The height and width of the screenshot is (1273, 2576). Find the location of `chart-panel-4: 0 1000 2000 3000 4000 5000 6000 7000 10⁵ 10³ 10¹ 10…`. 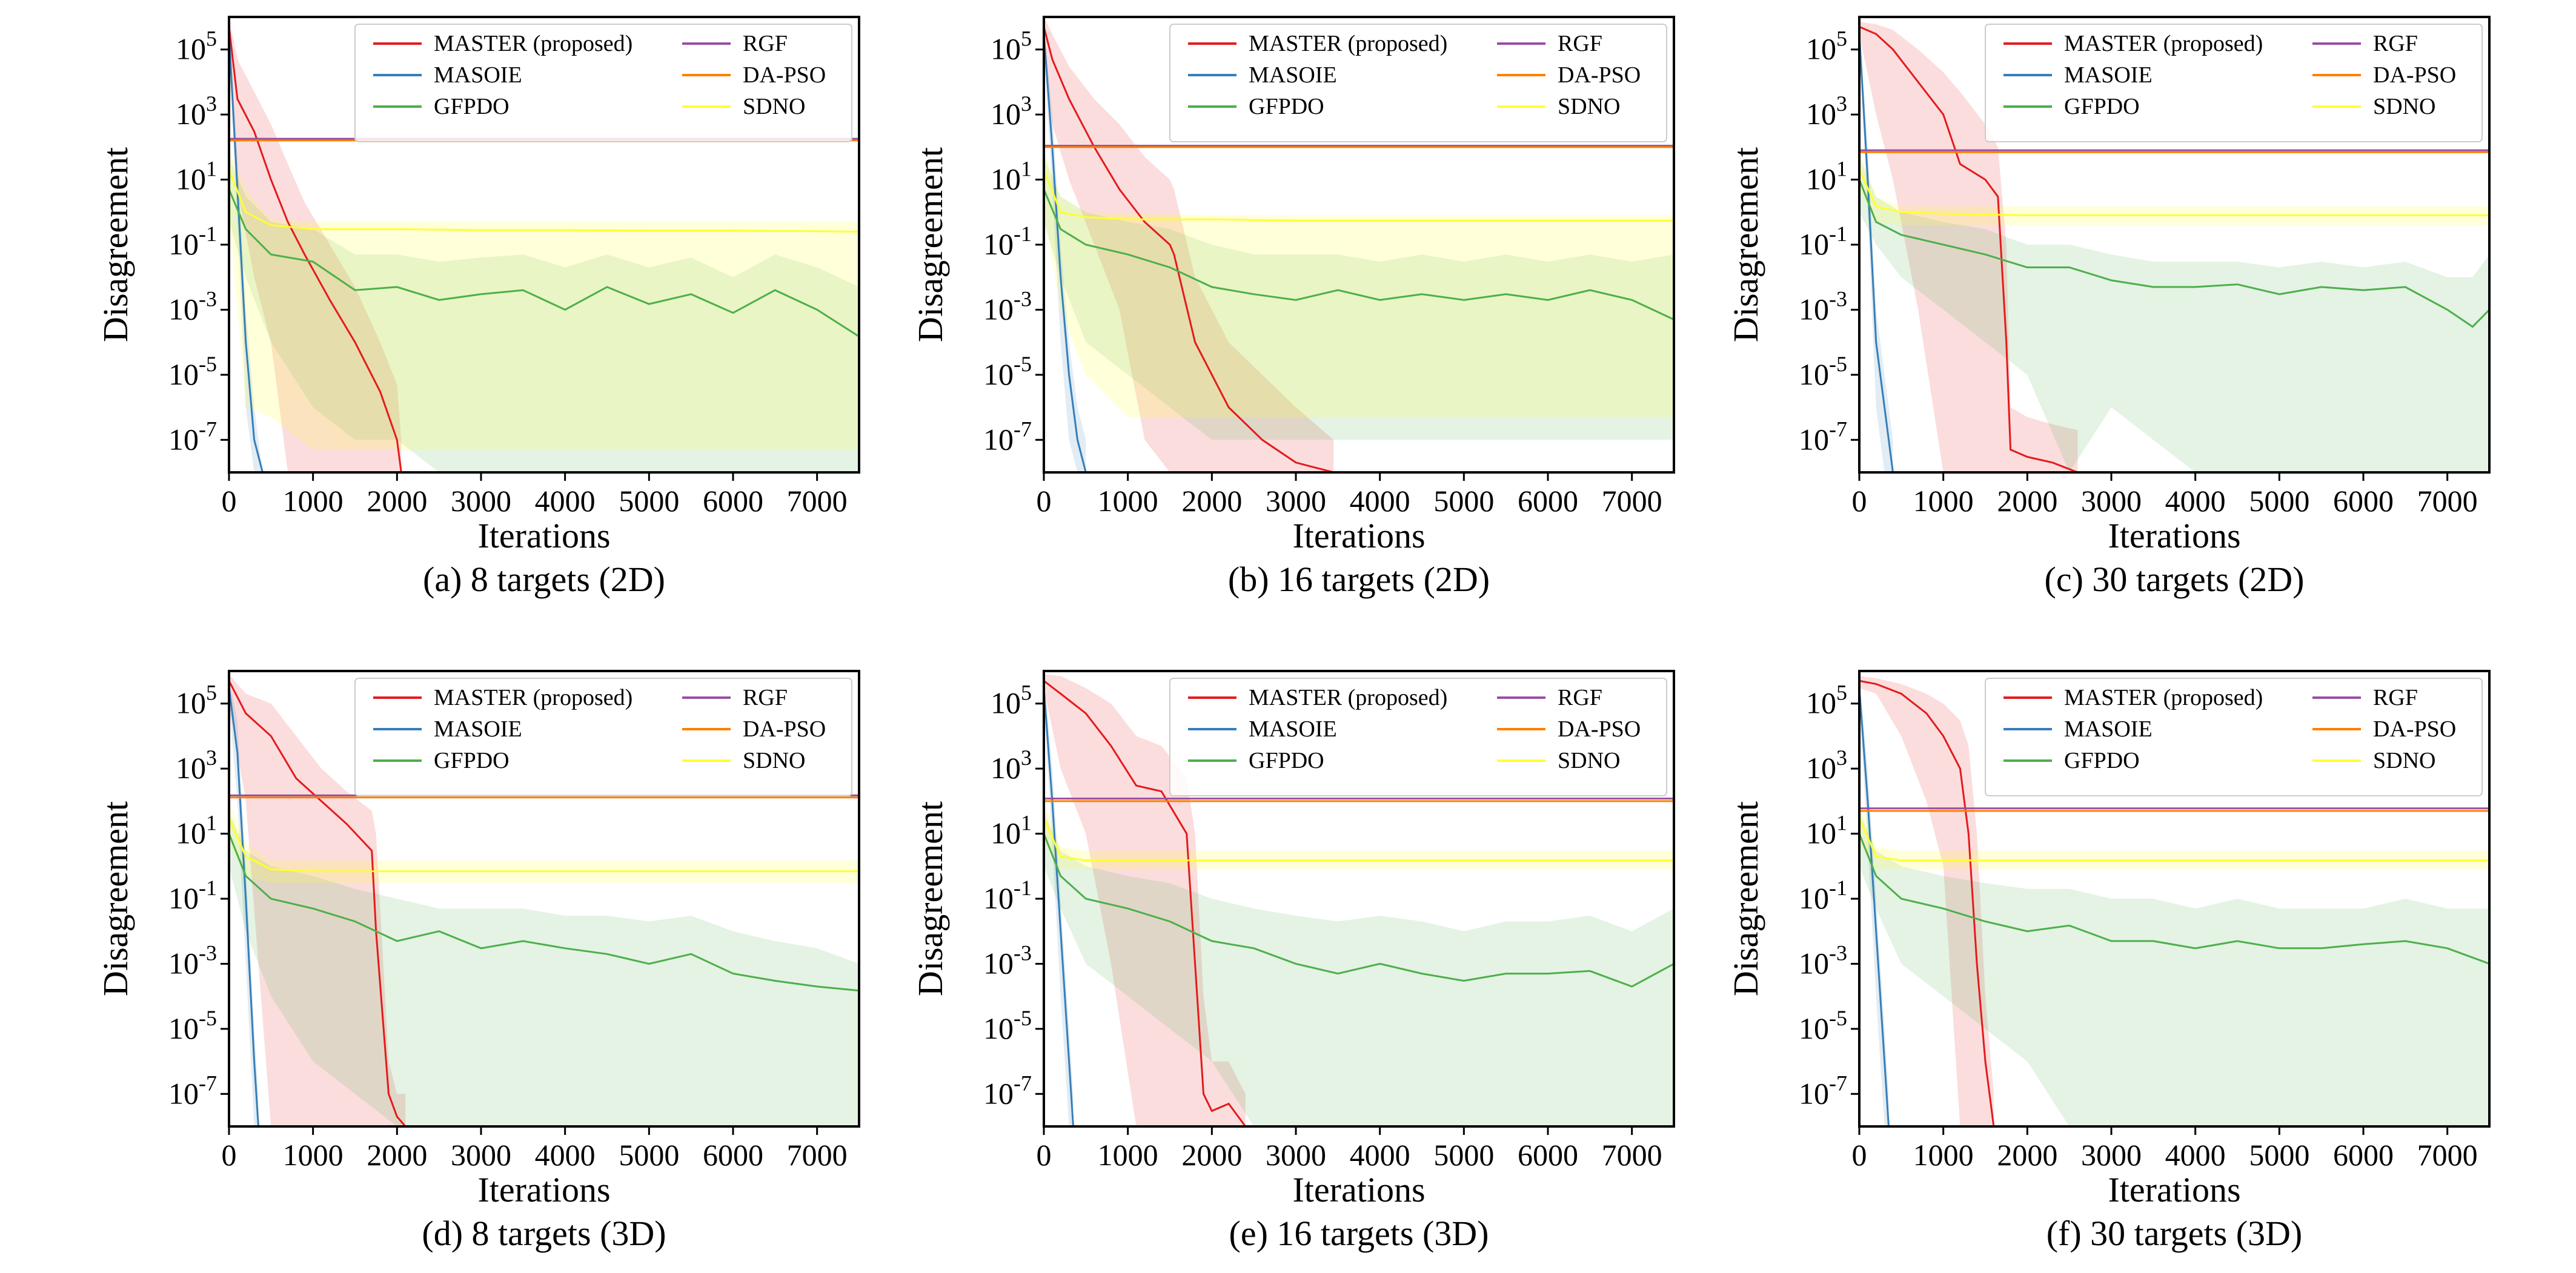

chart-panel-4: 0 1000 2000 3000 4000 5000 6000 7000 10⁵ 10³ 10¹ 10… is located at coordinates (478, 961).